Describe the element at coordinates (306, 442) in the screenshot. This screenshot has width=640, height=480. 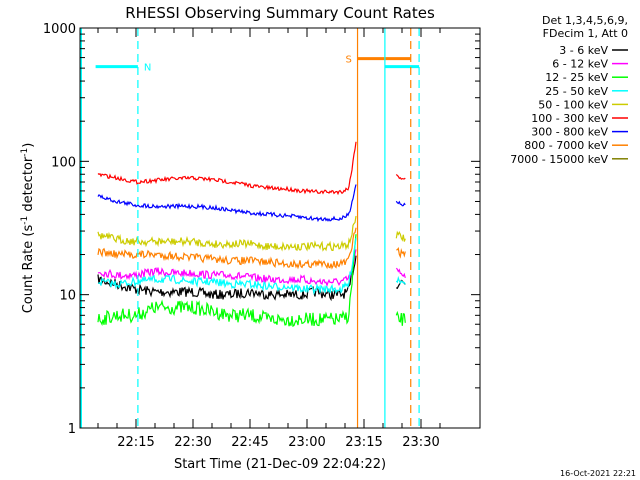
I see `x-tick-label: 23:00` at that location.